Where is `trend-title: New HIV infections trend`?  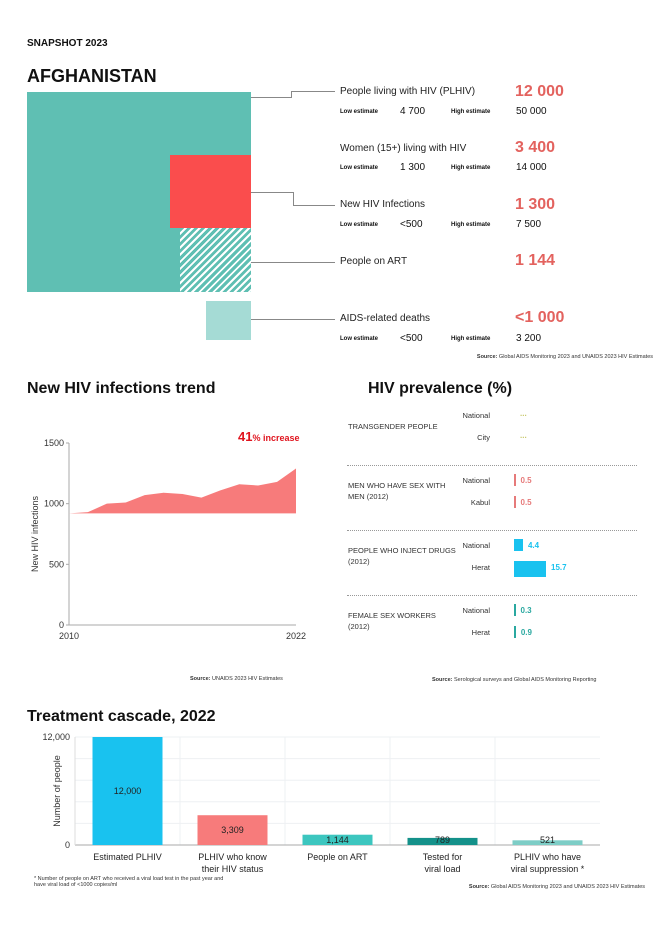 trend-title: New HIV infections trend is located at coordinates (121, 388).